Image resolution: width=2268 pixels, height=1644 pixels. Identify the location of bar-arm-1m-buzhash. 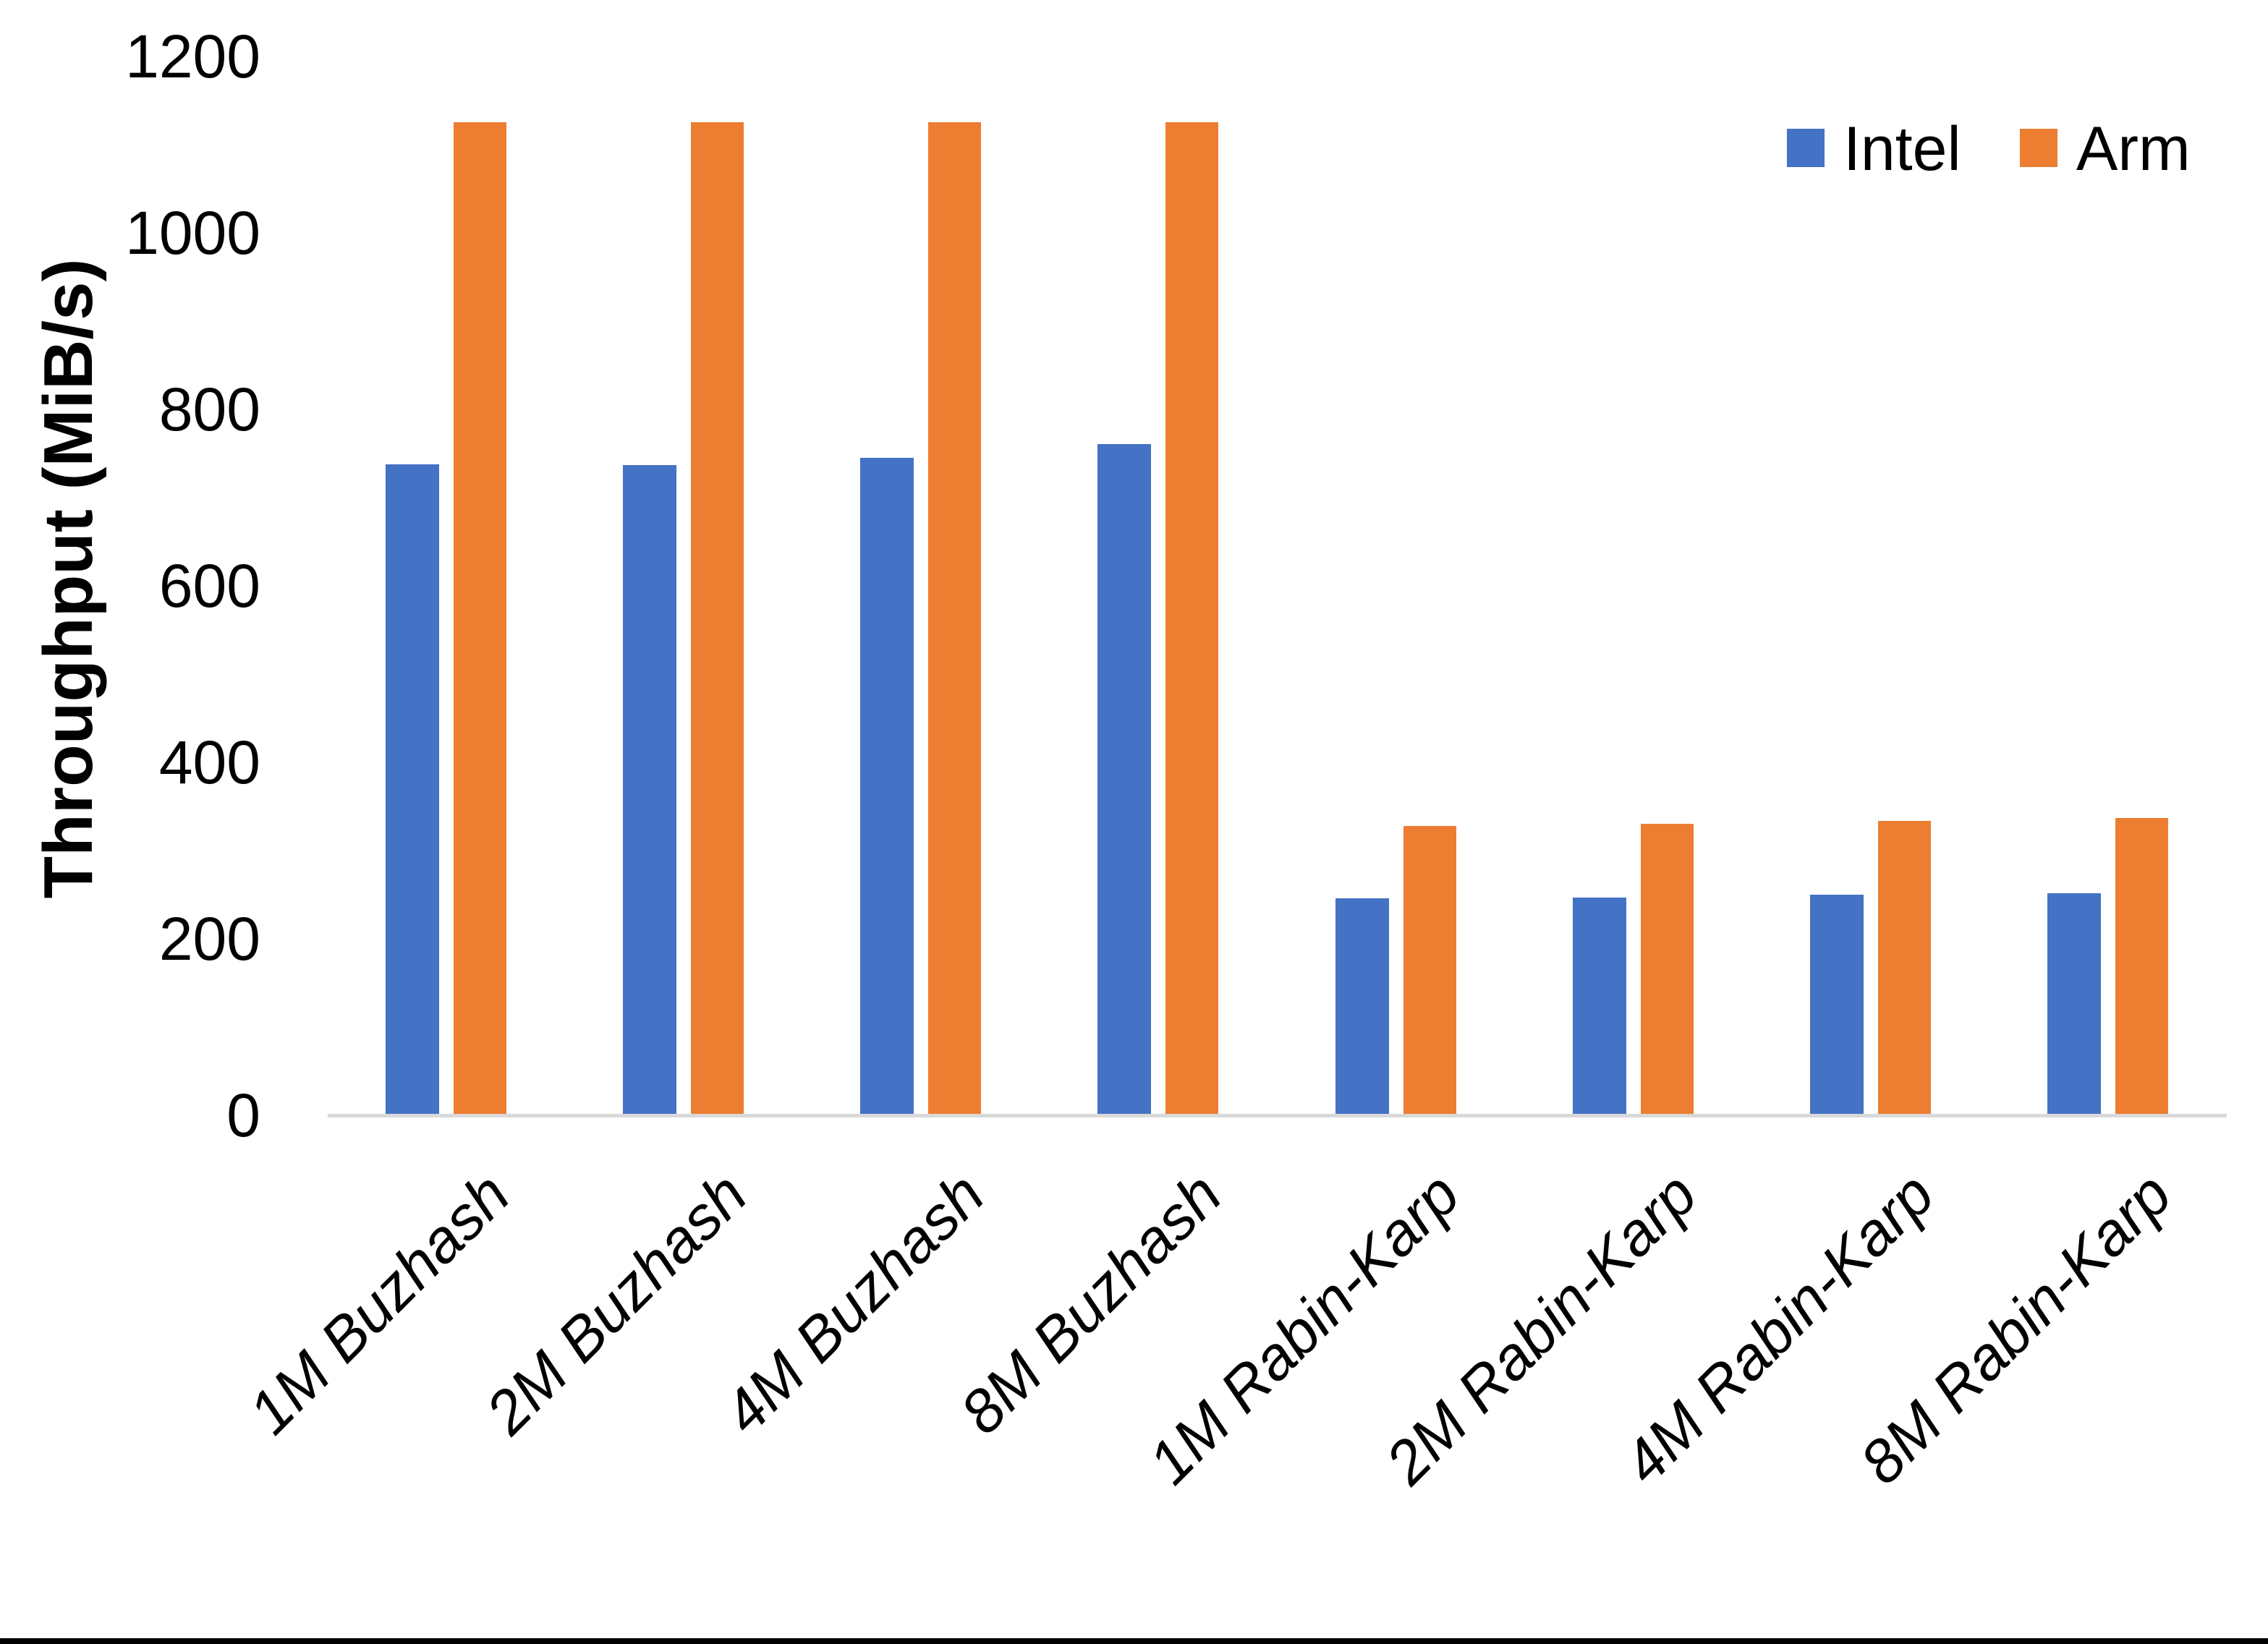
(481, 618).